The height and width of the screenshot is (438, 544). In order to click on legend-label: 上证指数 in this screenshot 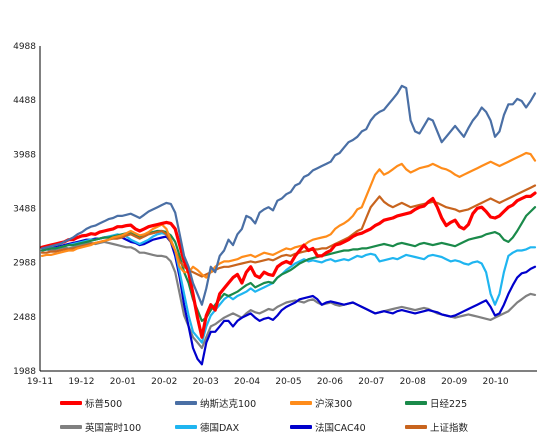, I will do `click(449, 428)`.